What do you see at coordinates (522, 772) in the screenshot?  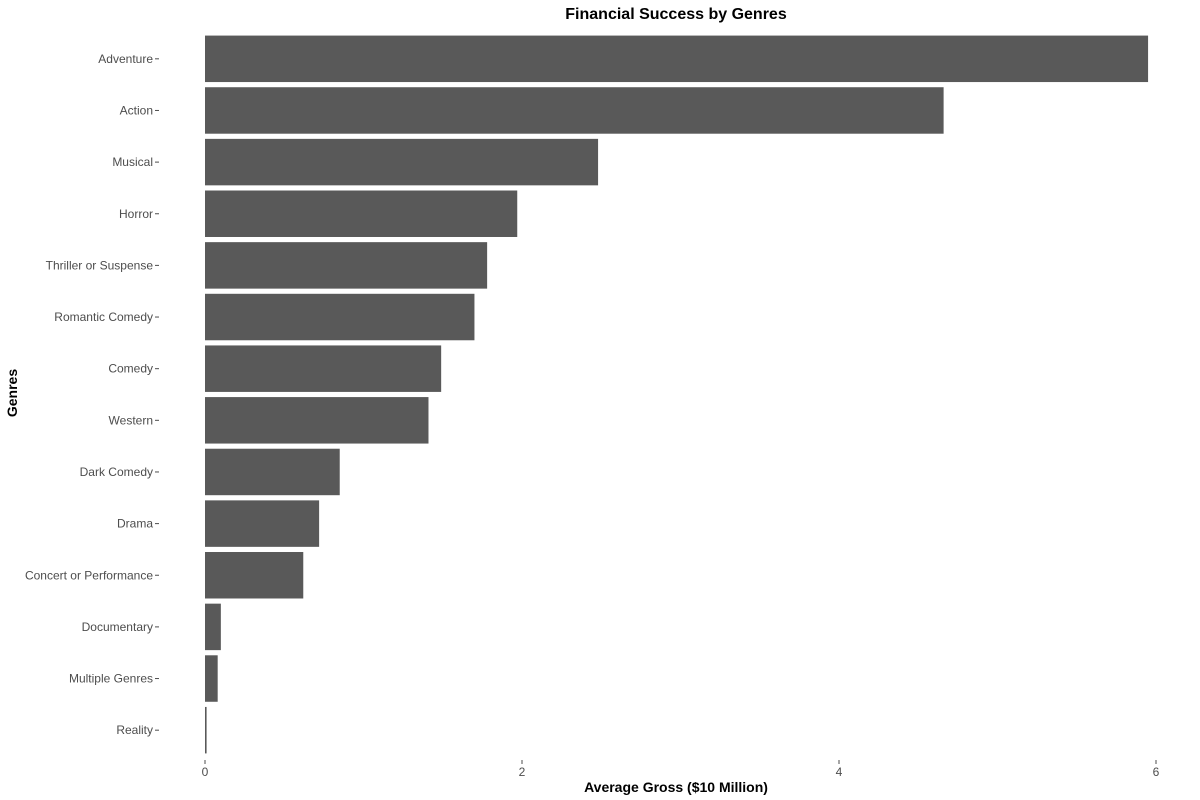 I see `x-tick-label-2: 2` at bounding box center [522, 772].